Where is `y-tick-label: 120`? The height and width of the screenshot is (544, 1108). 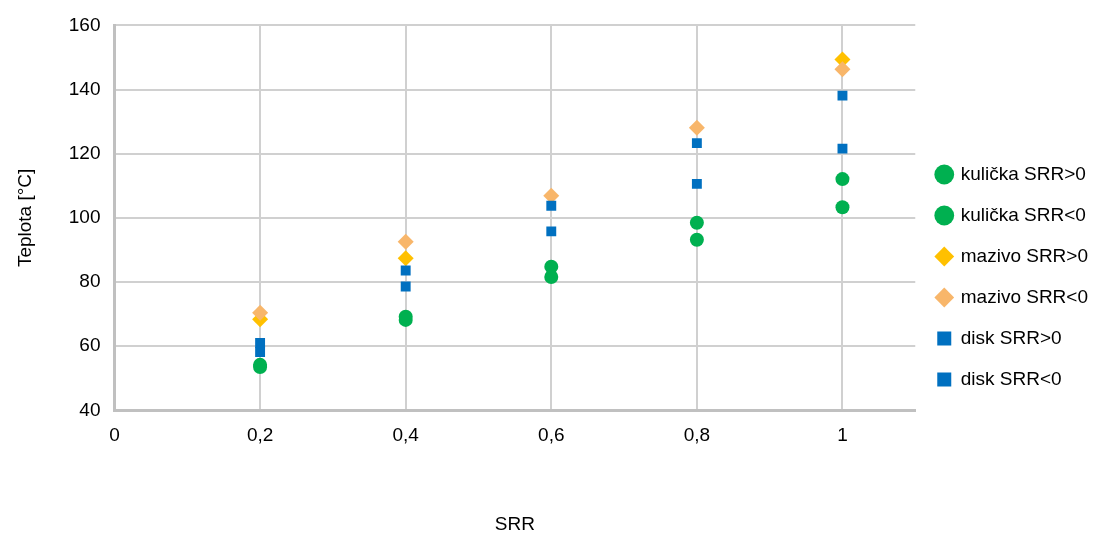 y-tick-label: 120 is located at coordinates (84, 152).